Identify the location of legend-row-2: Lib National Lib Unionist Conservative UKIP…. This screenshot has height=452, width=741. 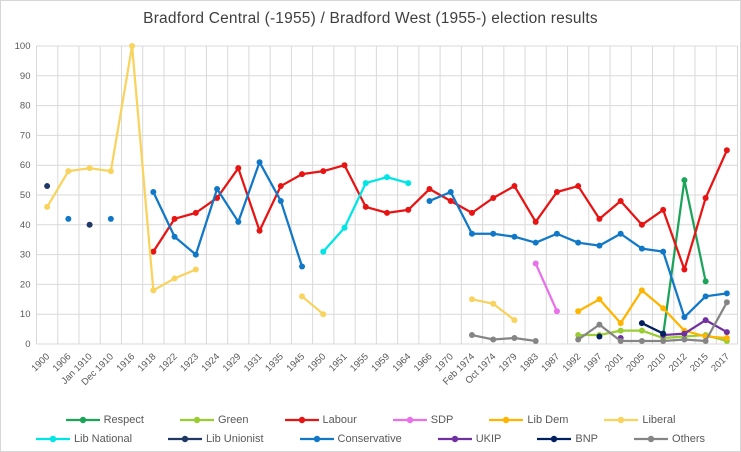
(370, 439).